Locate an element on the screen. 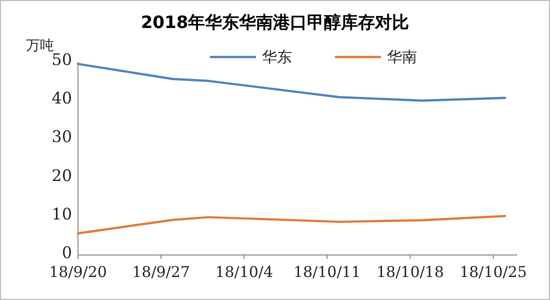  y-axis-title: 万吨 is located at coordinates (40, 46).